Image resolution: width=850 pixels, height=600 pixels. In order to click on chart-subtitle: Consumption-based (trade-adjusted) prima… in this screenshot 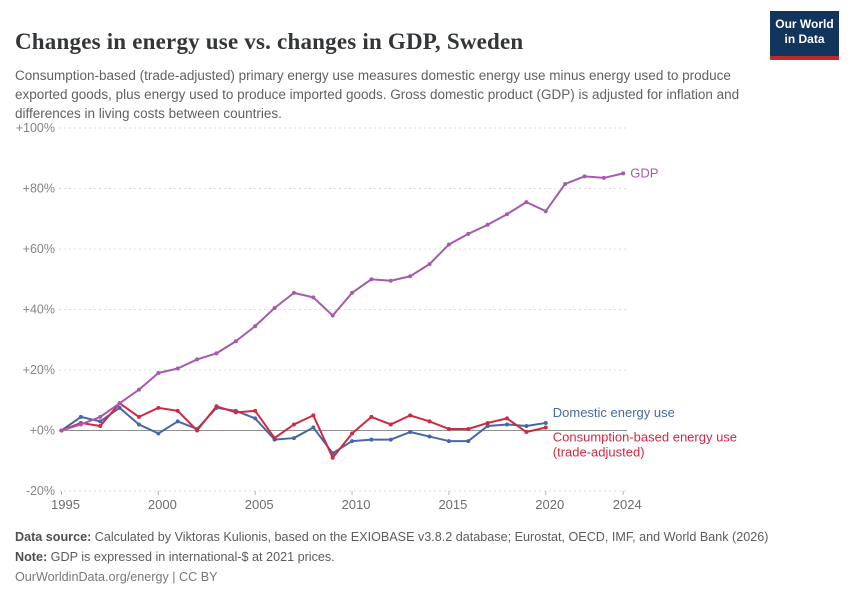, I will do `click(377, 94)`.